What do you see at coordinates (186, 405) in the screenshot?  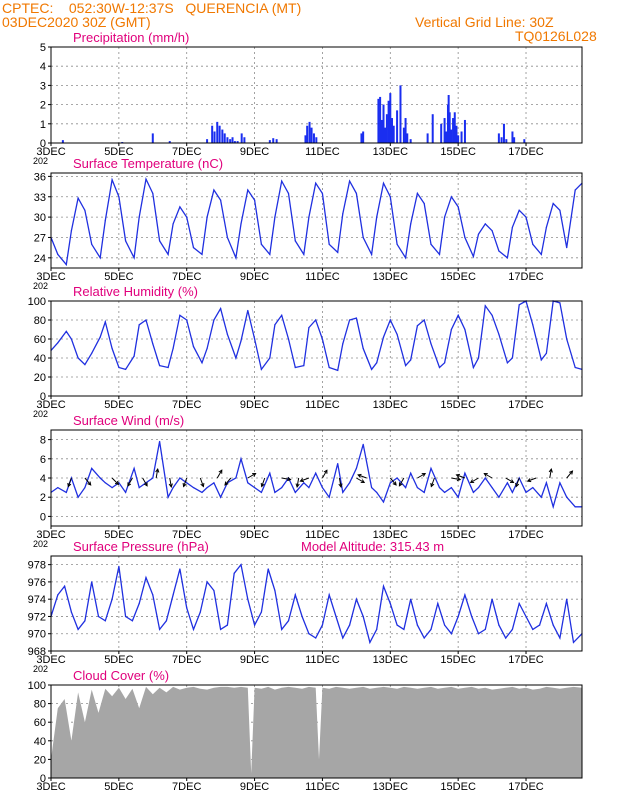 I see `humidity-xtick-label: 7DEC` at bounding box center [186, 405].